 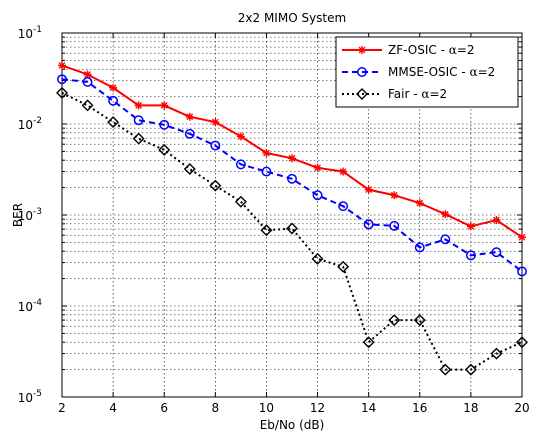 I want to click on x-tick-label: 2, so click(x=62, y=408).